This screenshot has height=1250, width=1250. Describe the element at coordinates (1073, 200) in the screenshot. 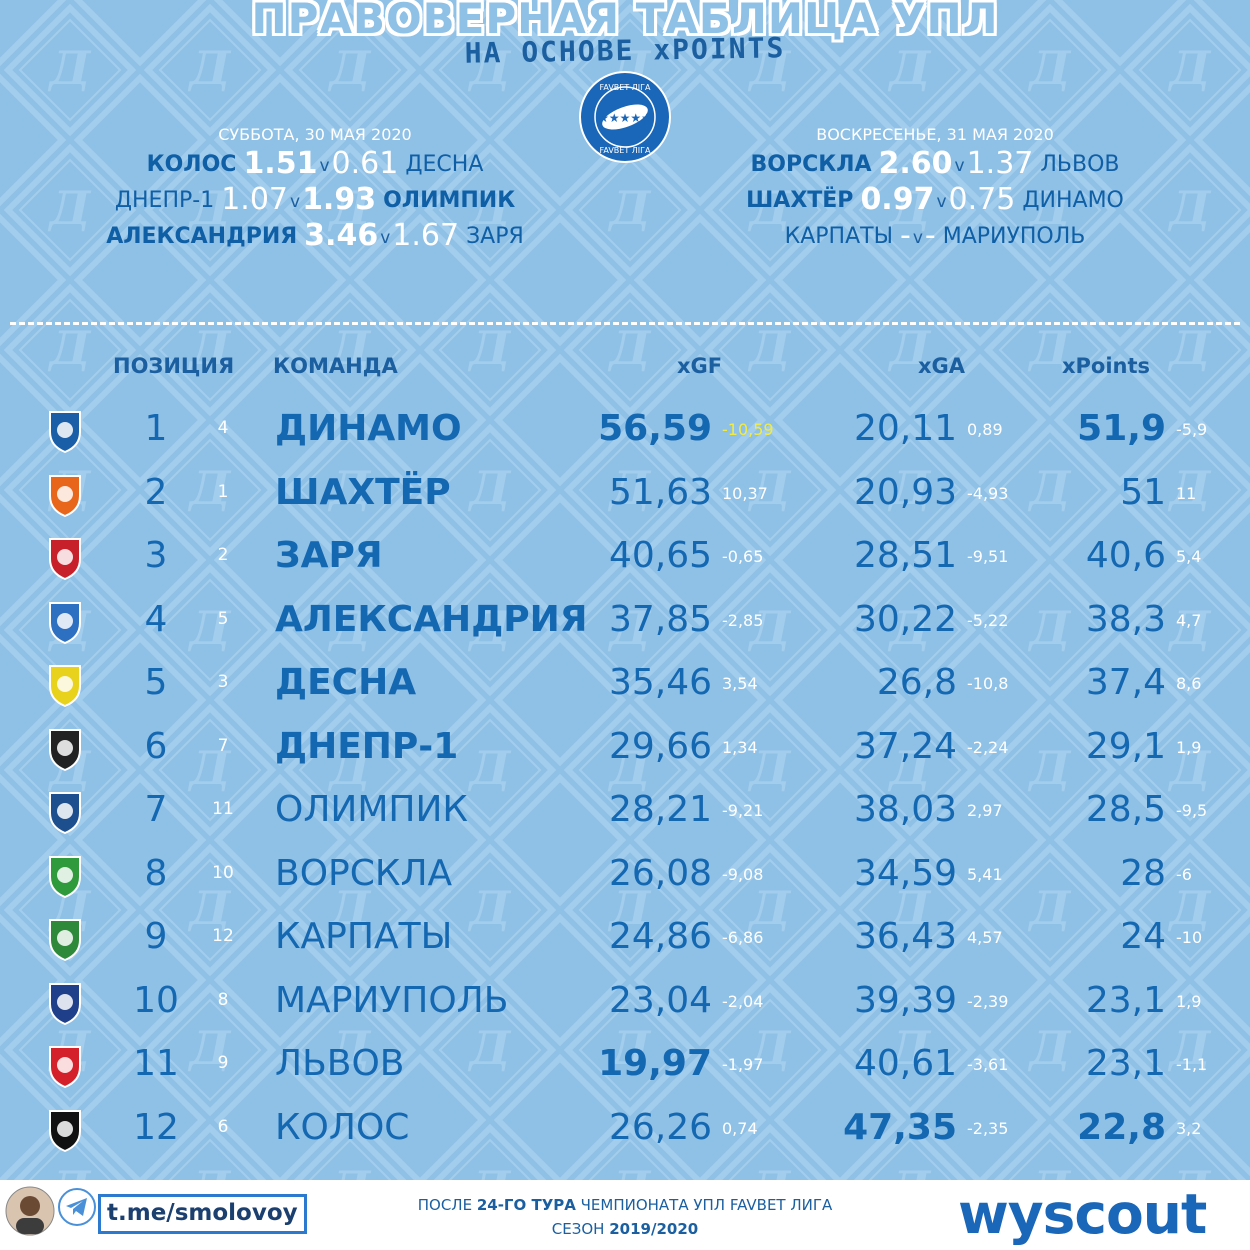

I see `match-away-team: ДИНАМО` at that location.